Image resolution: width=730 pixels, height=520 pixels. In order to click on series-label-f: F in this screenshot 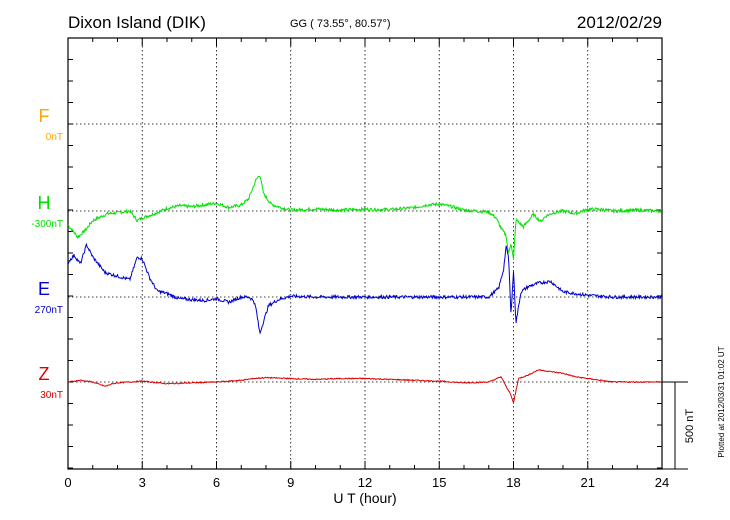, I will do `click(44, 116)`.